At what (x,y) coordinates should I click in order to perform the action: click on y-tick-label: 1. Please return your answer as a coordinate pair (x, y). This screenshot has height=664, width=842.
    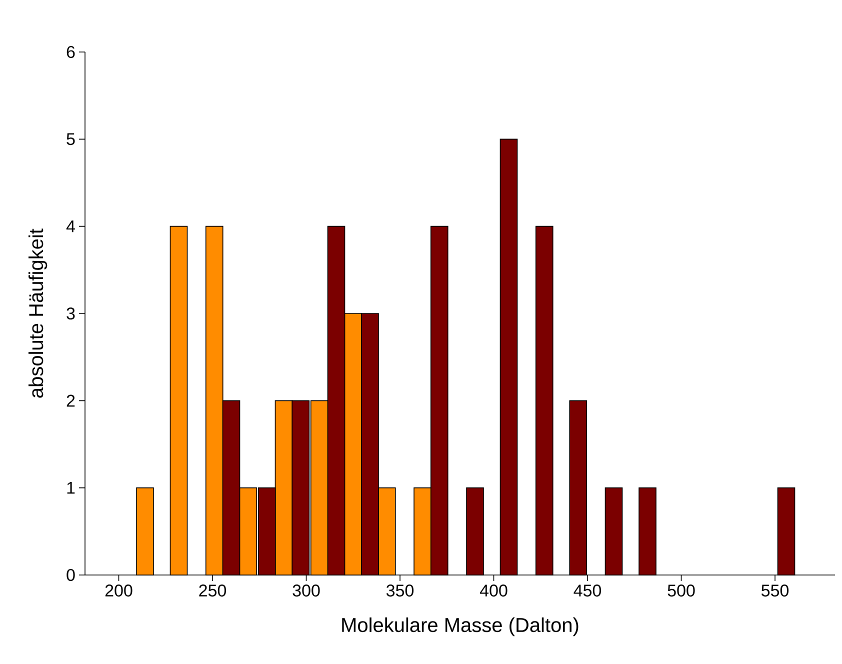
    Looking at the image, I should click on (71, 488).